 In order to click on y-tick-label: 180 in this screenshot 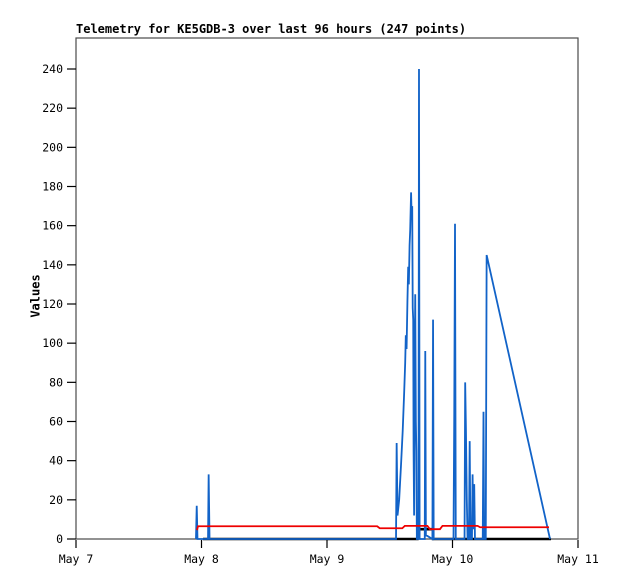, I will do `click(52, 187)`.